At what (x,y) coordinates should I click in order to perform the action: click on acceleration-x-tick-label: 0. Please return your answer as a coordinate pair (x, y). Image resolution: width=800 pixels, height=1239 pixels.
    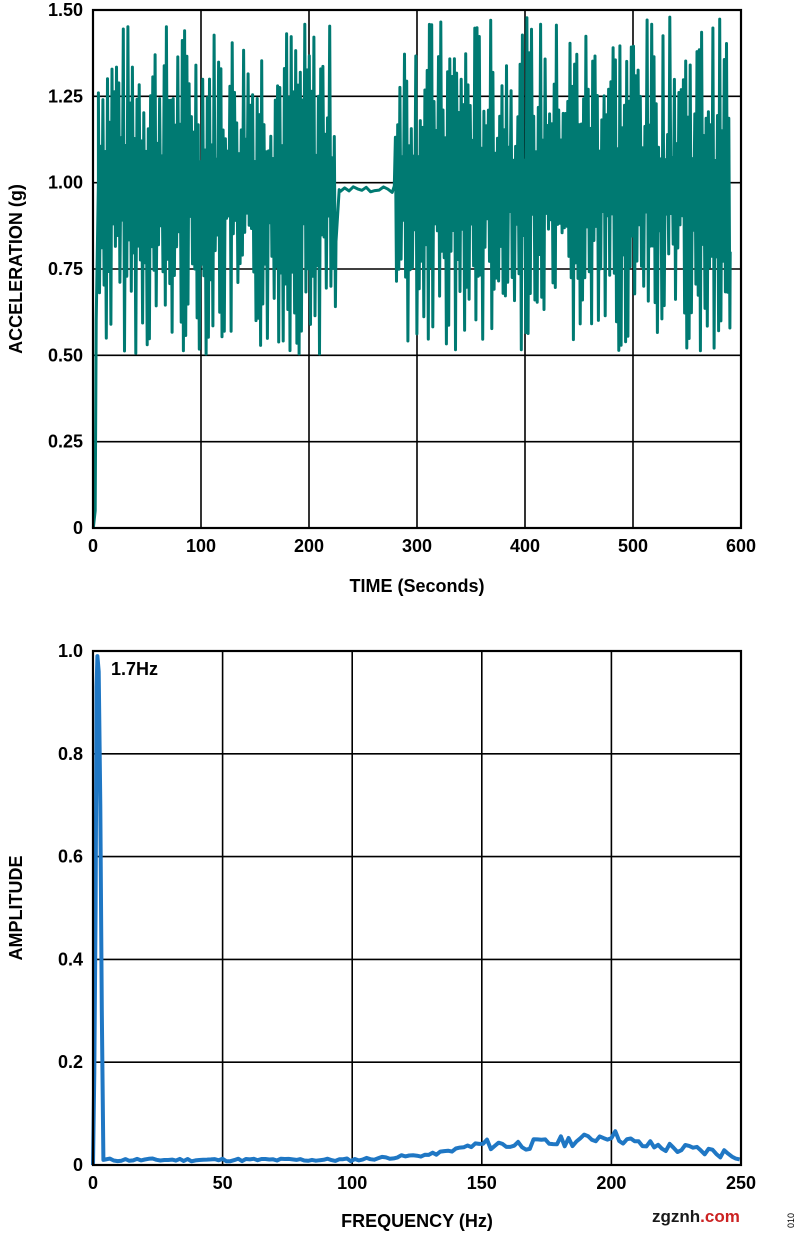
    Looking at the image, I should click on (93, 546).